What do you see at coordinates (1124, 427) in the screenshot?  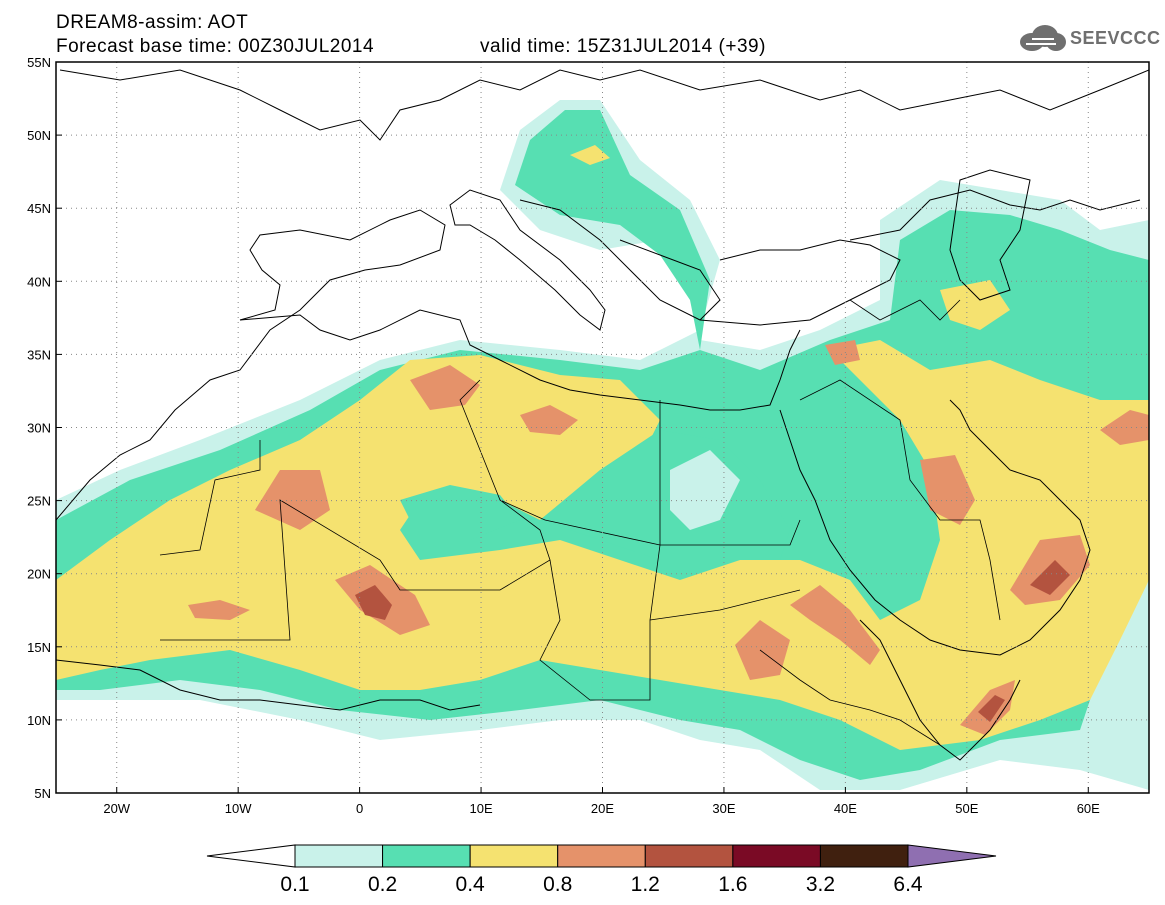 I see `aot-band-0.8-iran` at bounding box center [1124, 427].